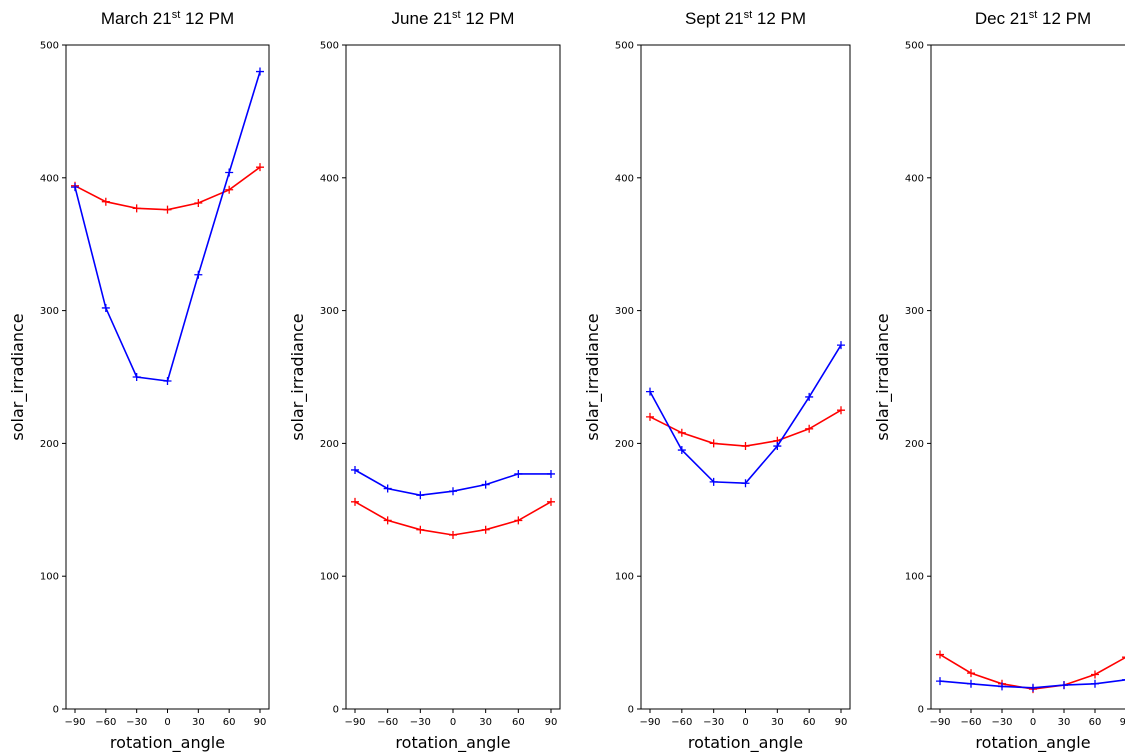 The image size is (1125, 755). Describe the element at coordinates (136, 18) in the screenshot. I see `chart-title-main: March 21` at that location.